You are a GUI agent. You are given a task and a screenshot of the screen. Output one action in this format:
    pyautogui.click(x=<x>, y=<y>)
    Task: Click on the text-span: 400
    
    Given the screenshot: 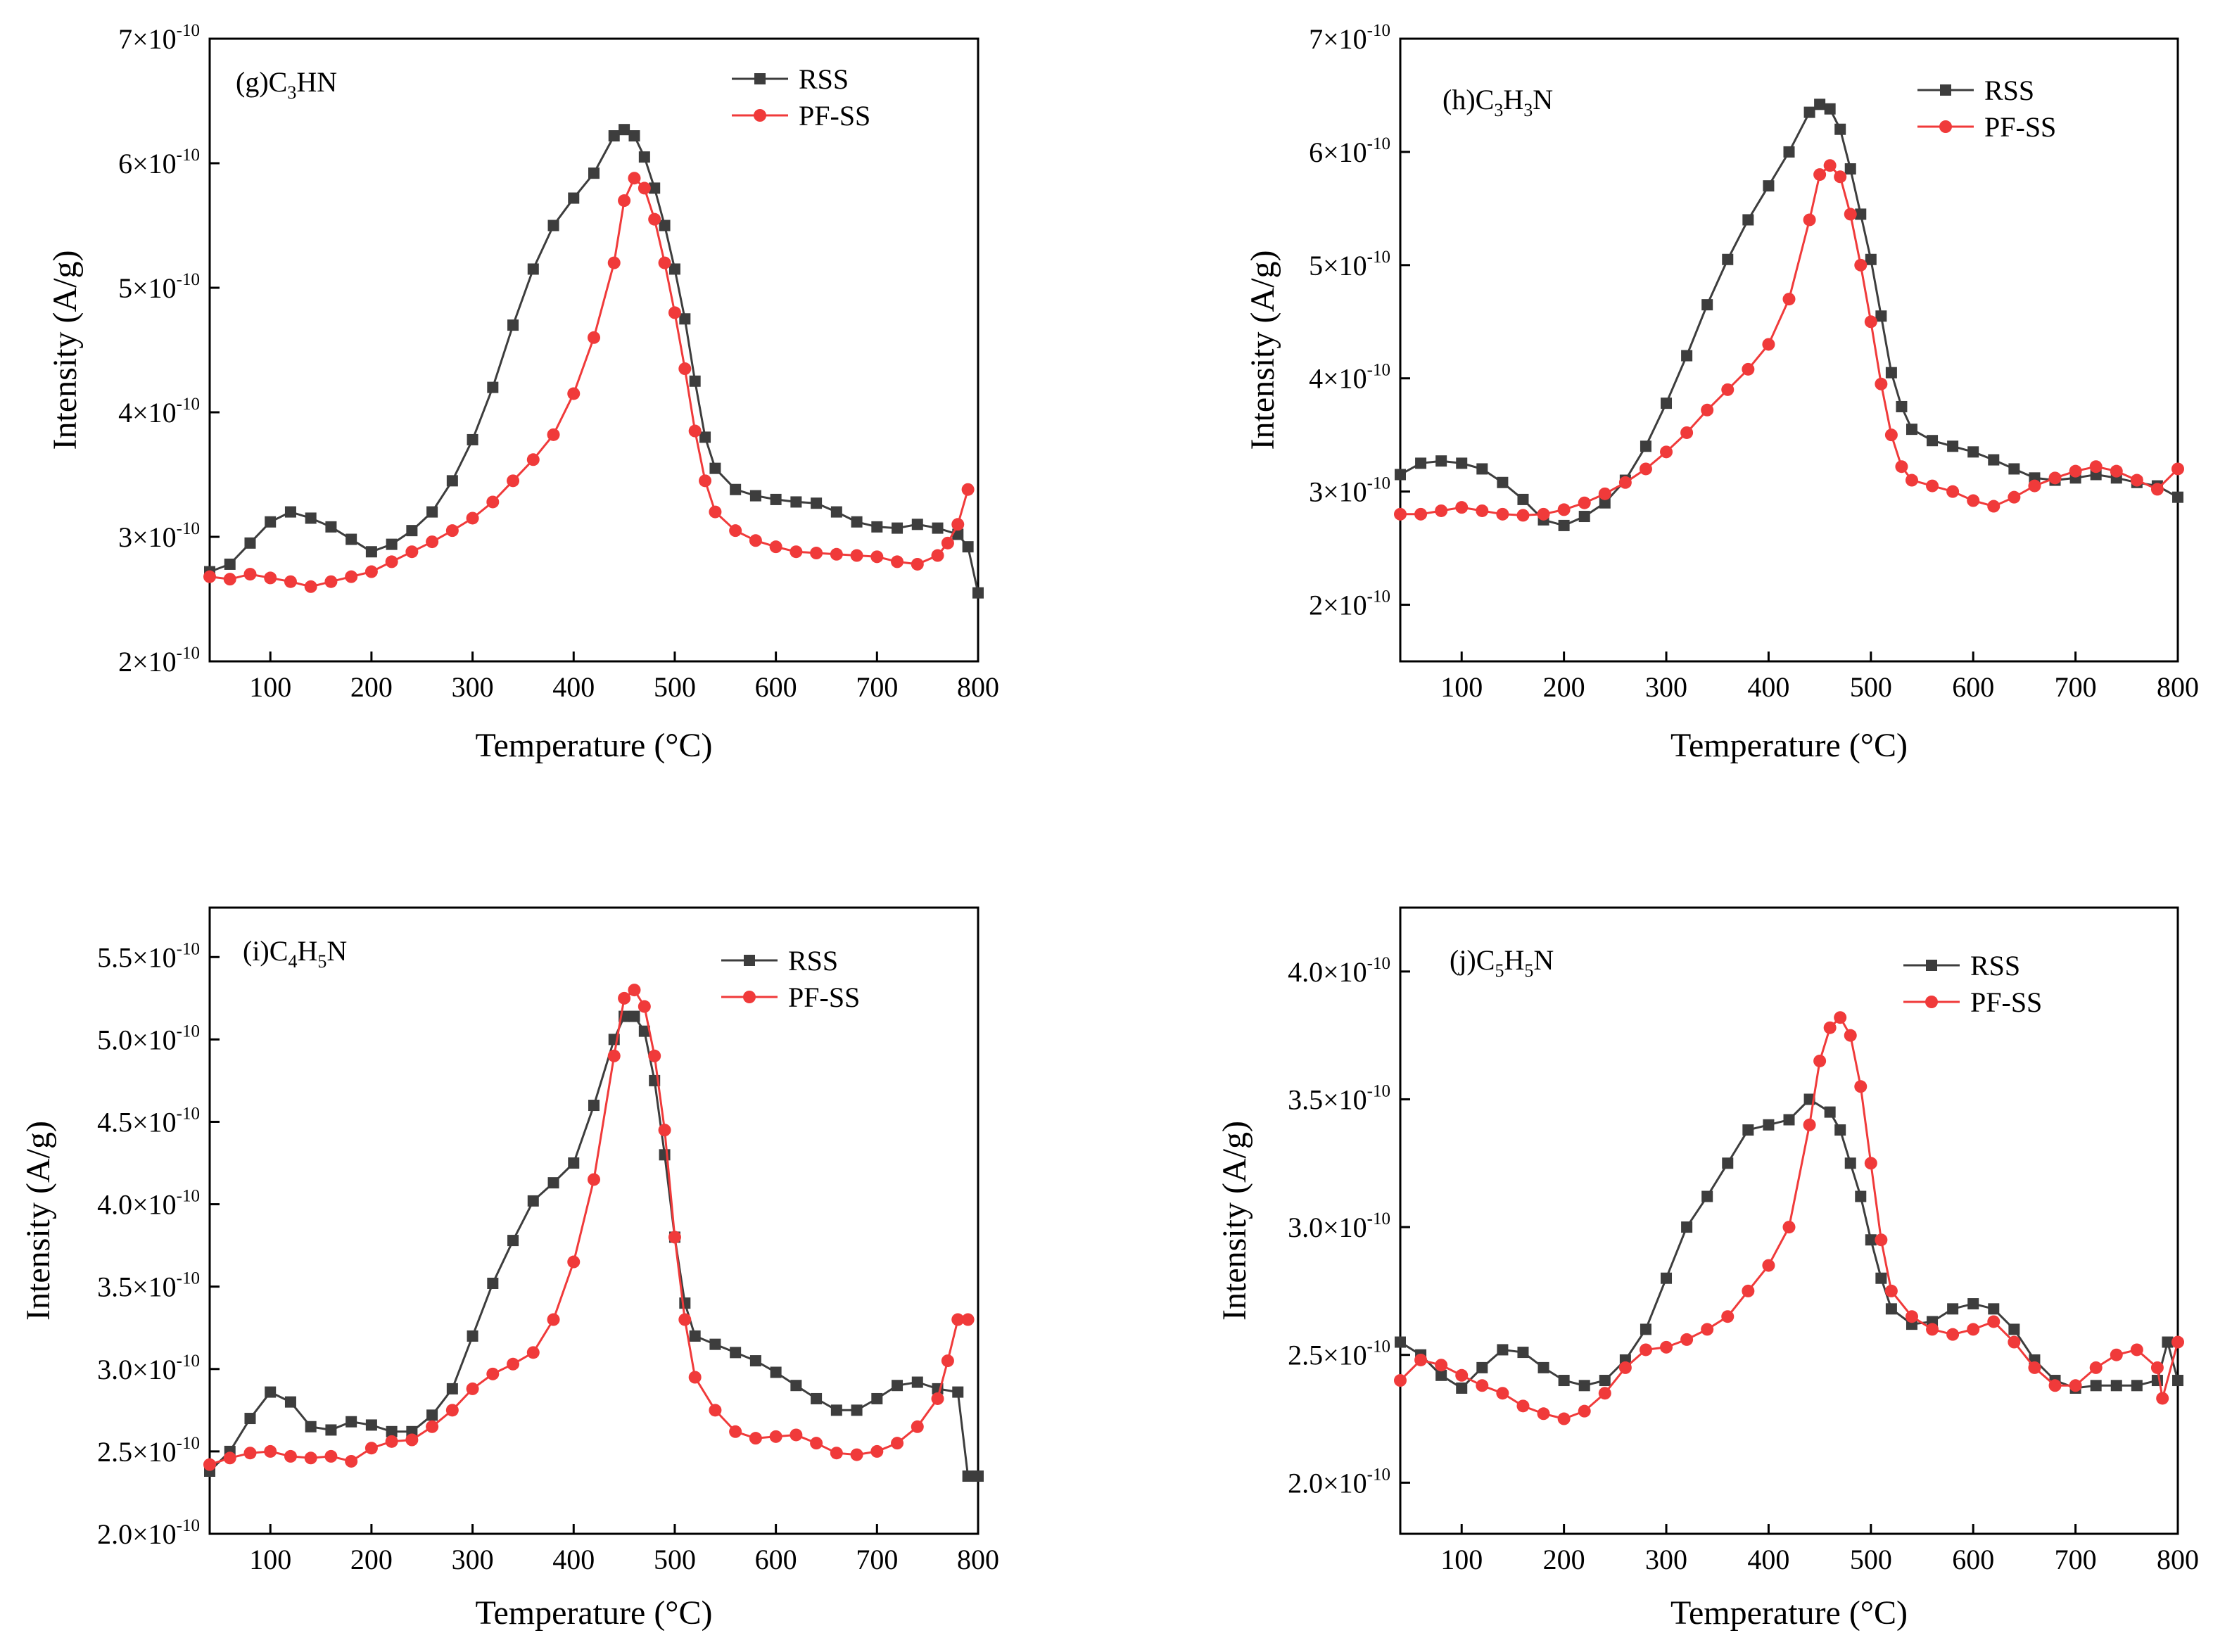 What is the action you would take?
    pyautogui.click(x=573, y=687)
    